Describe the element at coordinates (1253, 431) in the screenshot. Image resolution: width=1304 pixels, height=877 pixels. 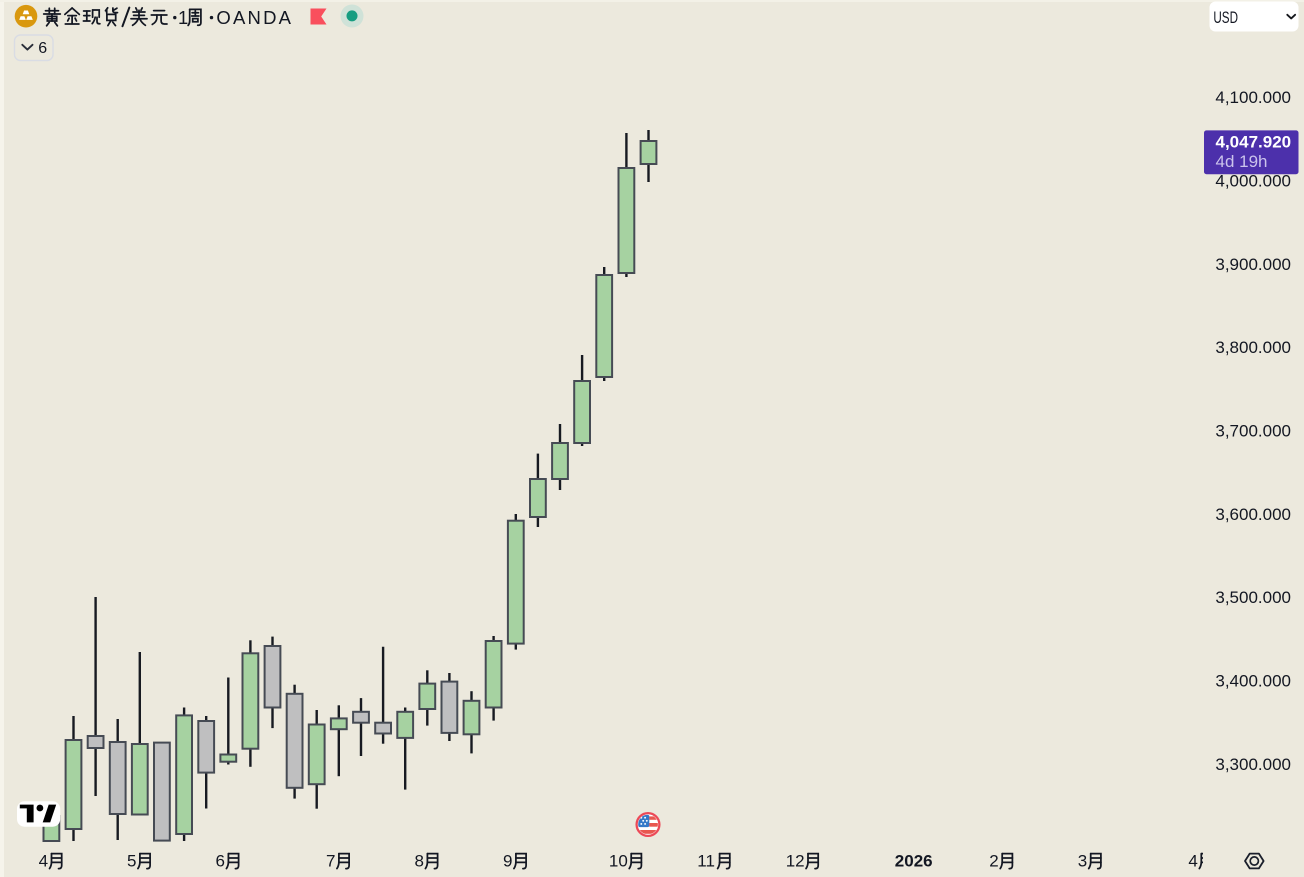
I see `svg-text: 3,700.000` at that location.